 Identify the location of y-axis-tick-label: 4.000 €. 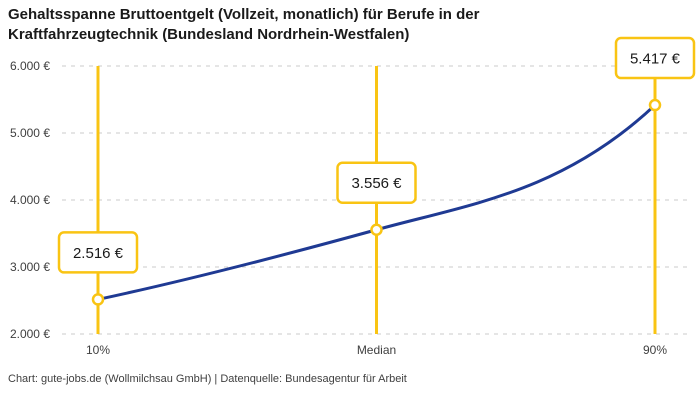
(30, 200).